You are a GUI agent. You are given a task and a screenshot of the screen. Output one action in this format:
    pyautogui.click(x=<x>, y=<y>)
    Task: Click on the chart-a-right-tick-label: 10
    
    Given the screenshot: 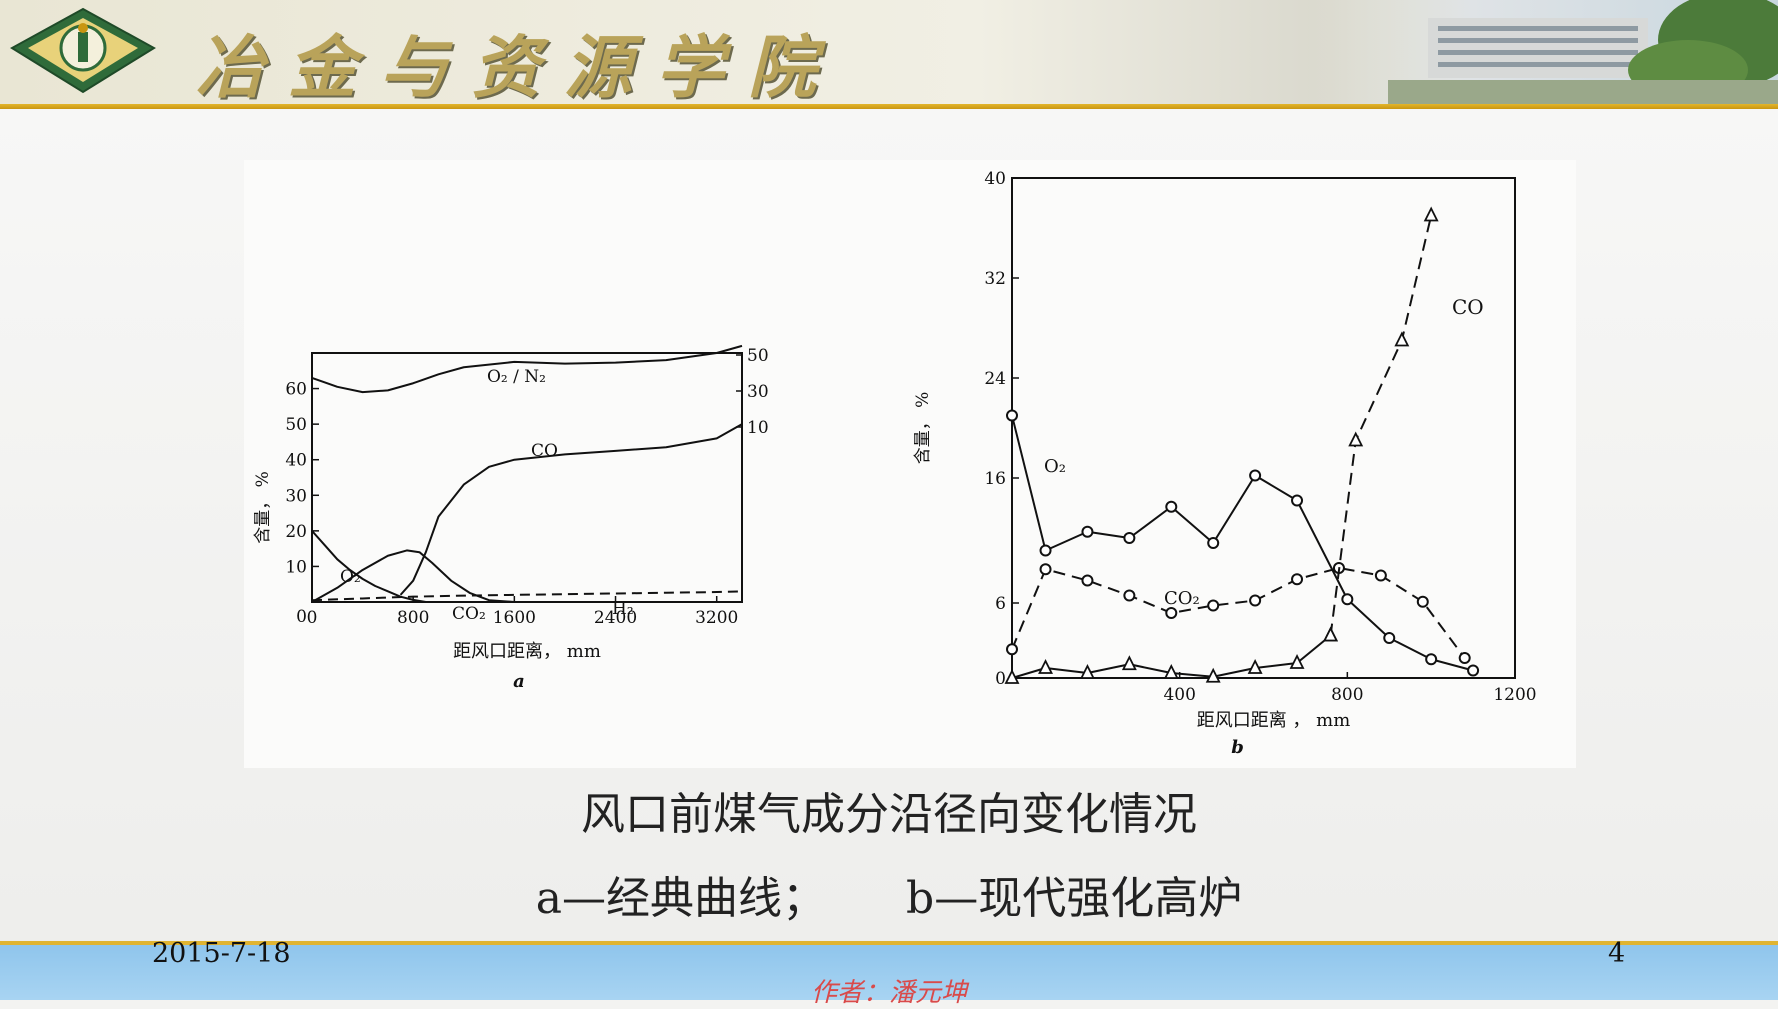 What is the action you would take?
    pyautogui.click(x=758, y=428)
    